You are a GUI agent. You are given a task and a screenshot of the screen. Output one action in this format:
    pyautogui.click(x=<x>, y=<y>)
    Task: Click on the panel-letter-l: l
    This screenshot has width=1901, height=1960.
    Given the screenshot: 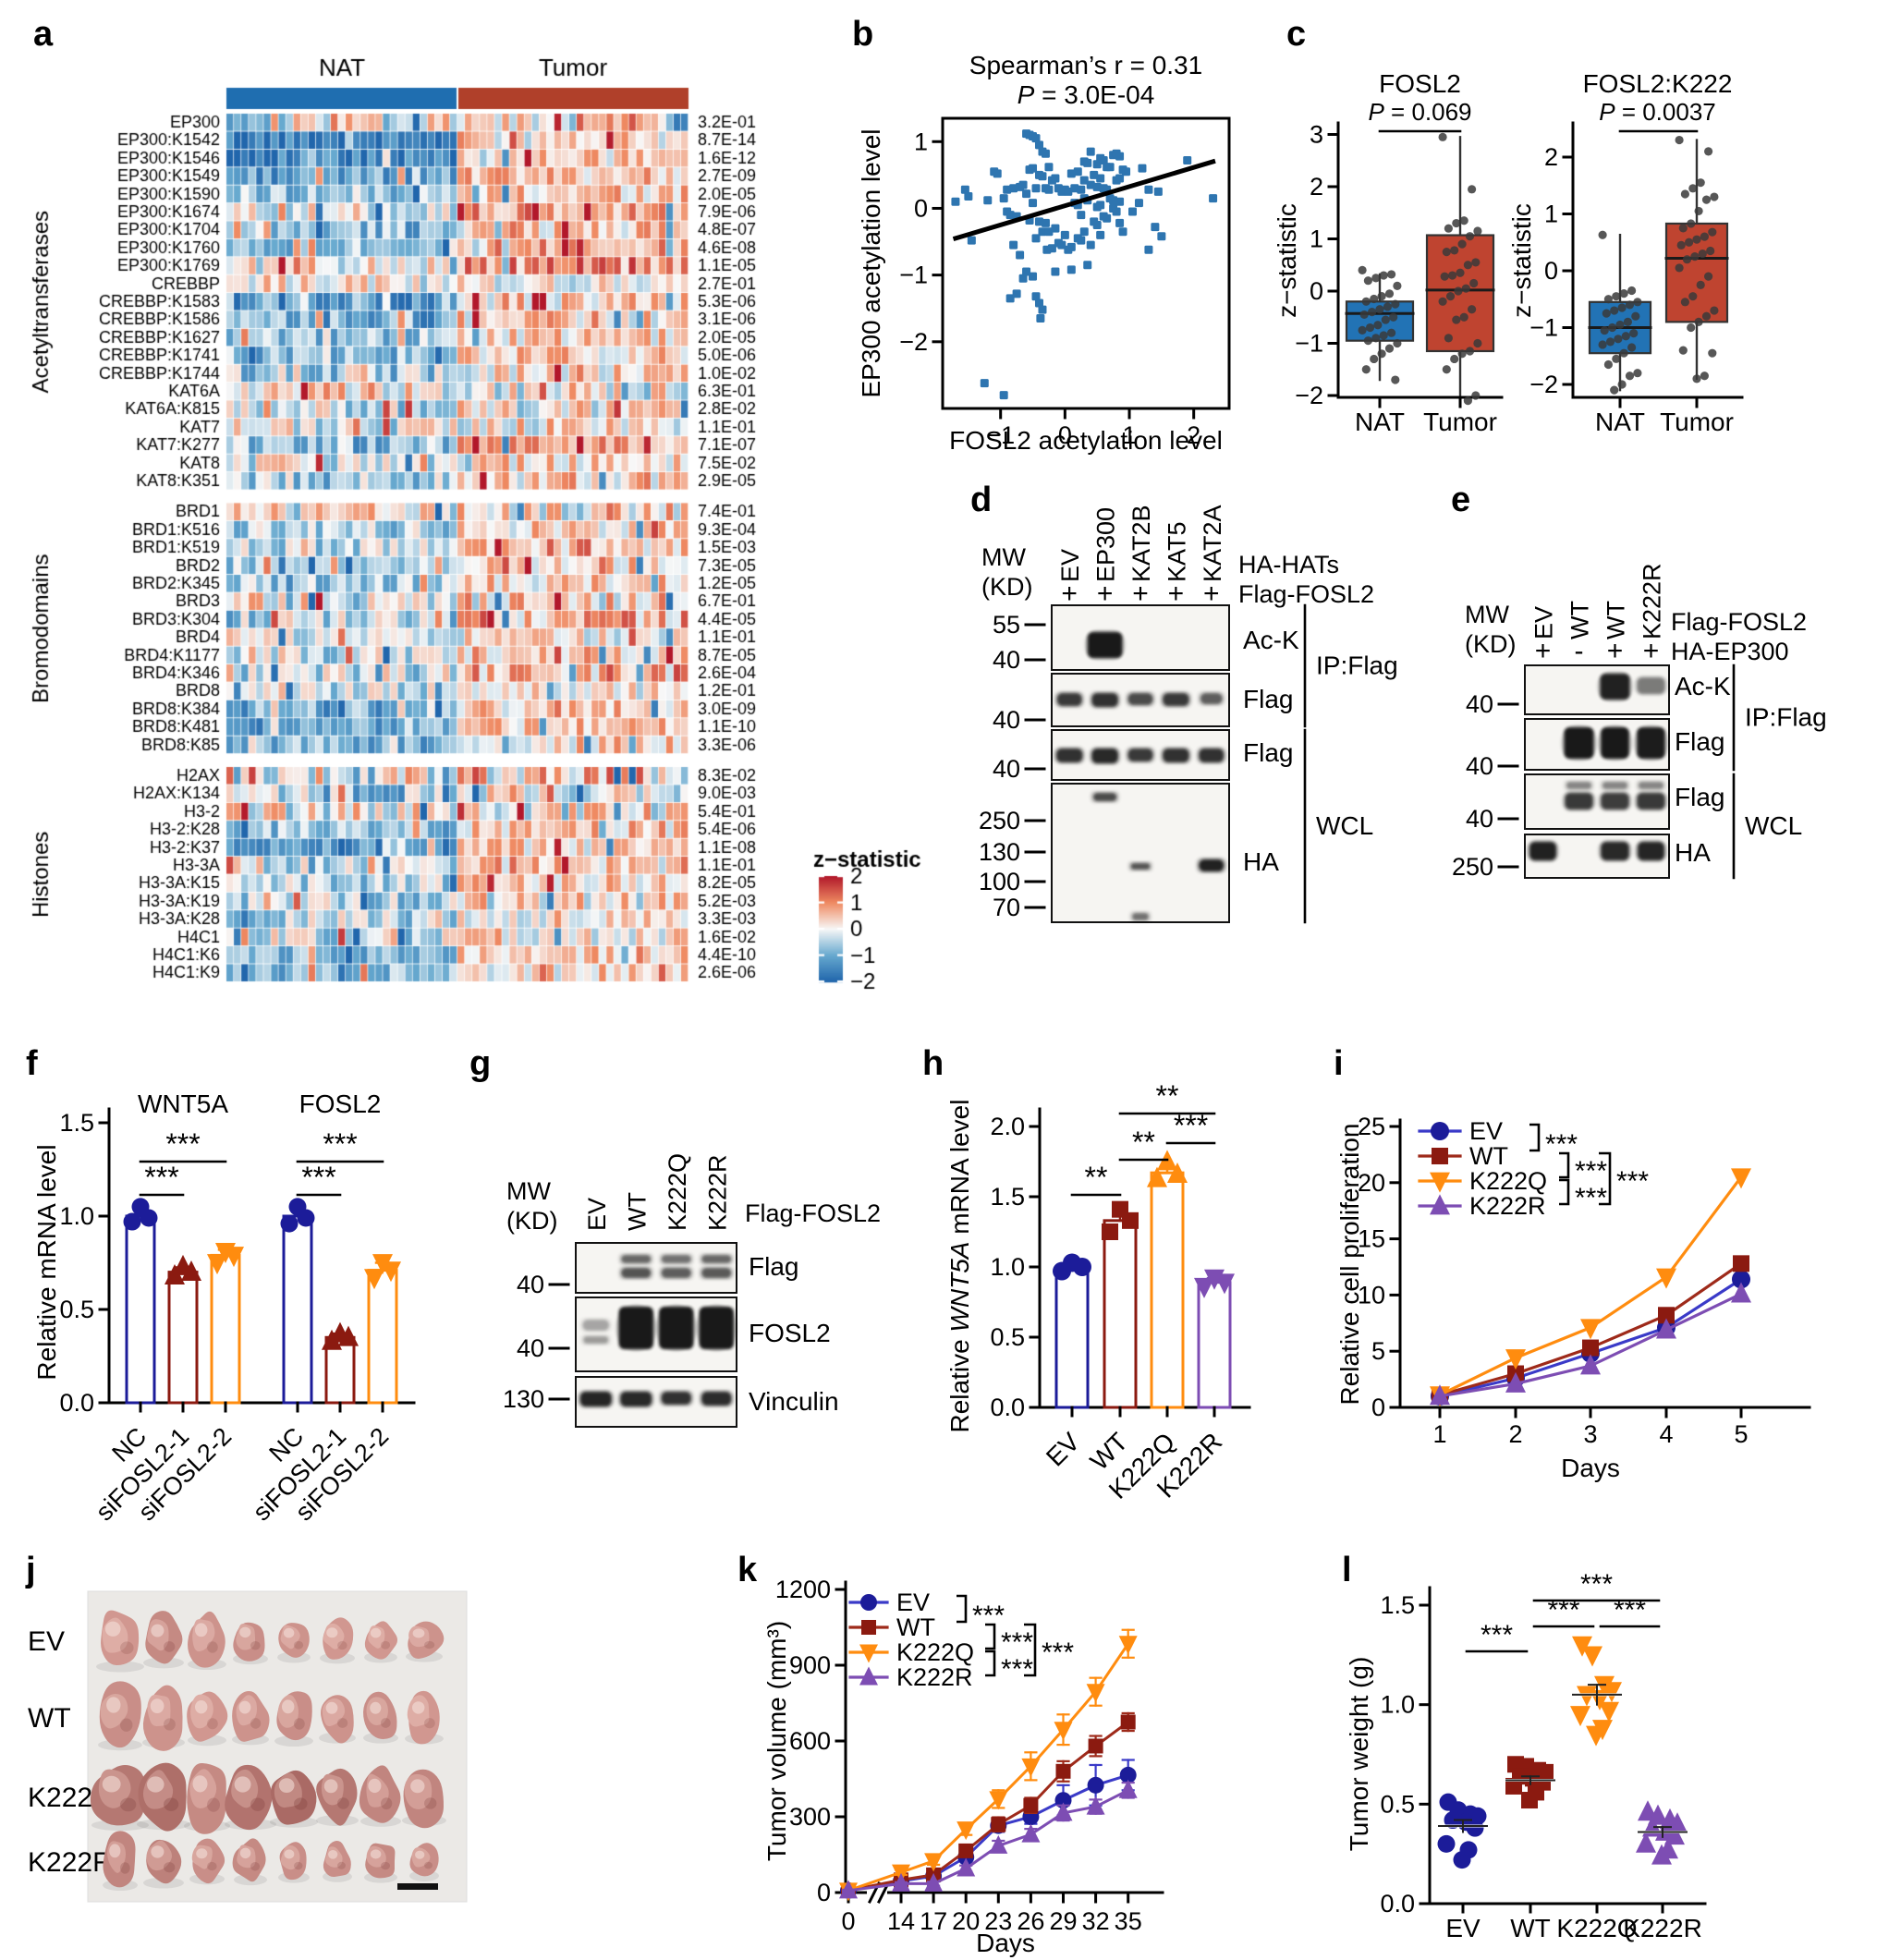 What is the action you would take?
    pyautogui.click(x=1347, y=1570)
    